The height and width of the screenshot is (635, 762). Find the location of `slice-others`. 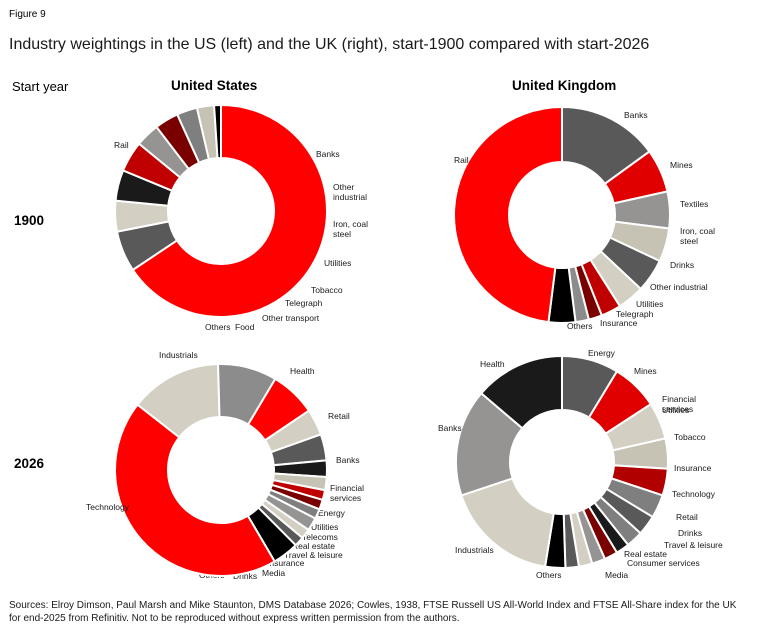

slice-others is located at coordinates (217, 131).